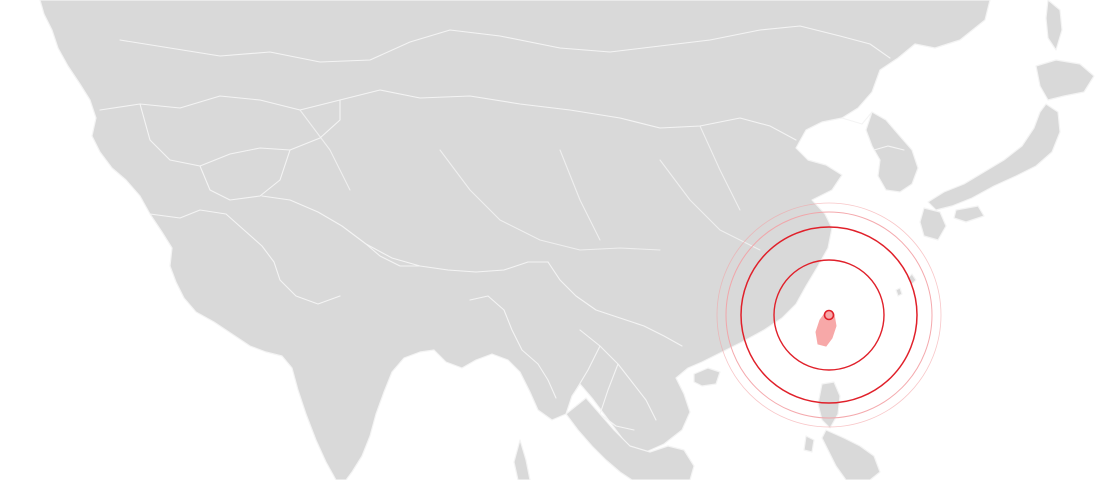 The height and width of the screenshot is (480, 1111). I want to click on location-ring, so click(829, 315).